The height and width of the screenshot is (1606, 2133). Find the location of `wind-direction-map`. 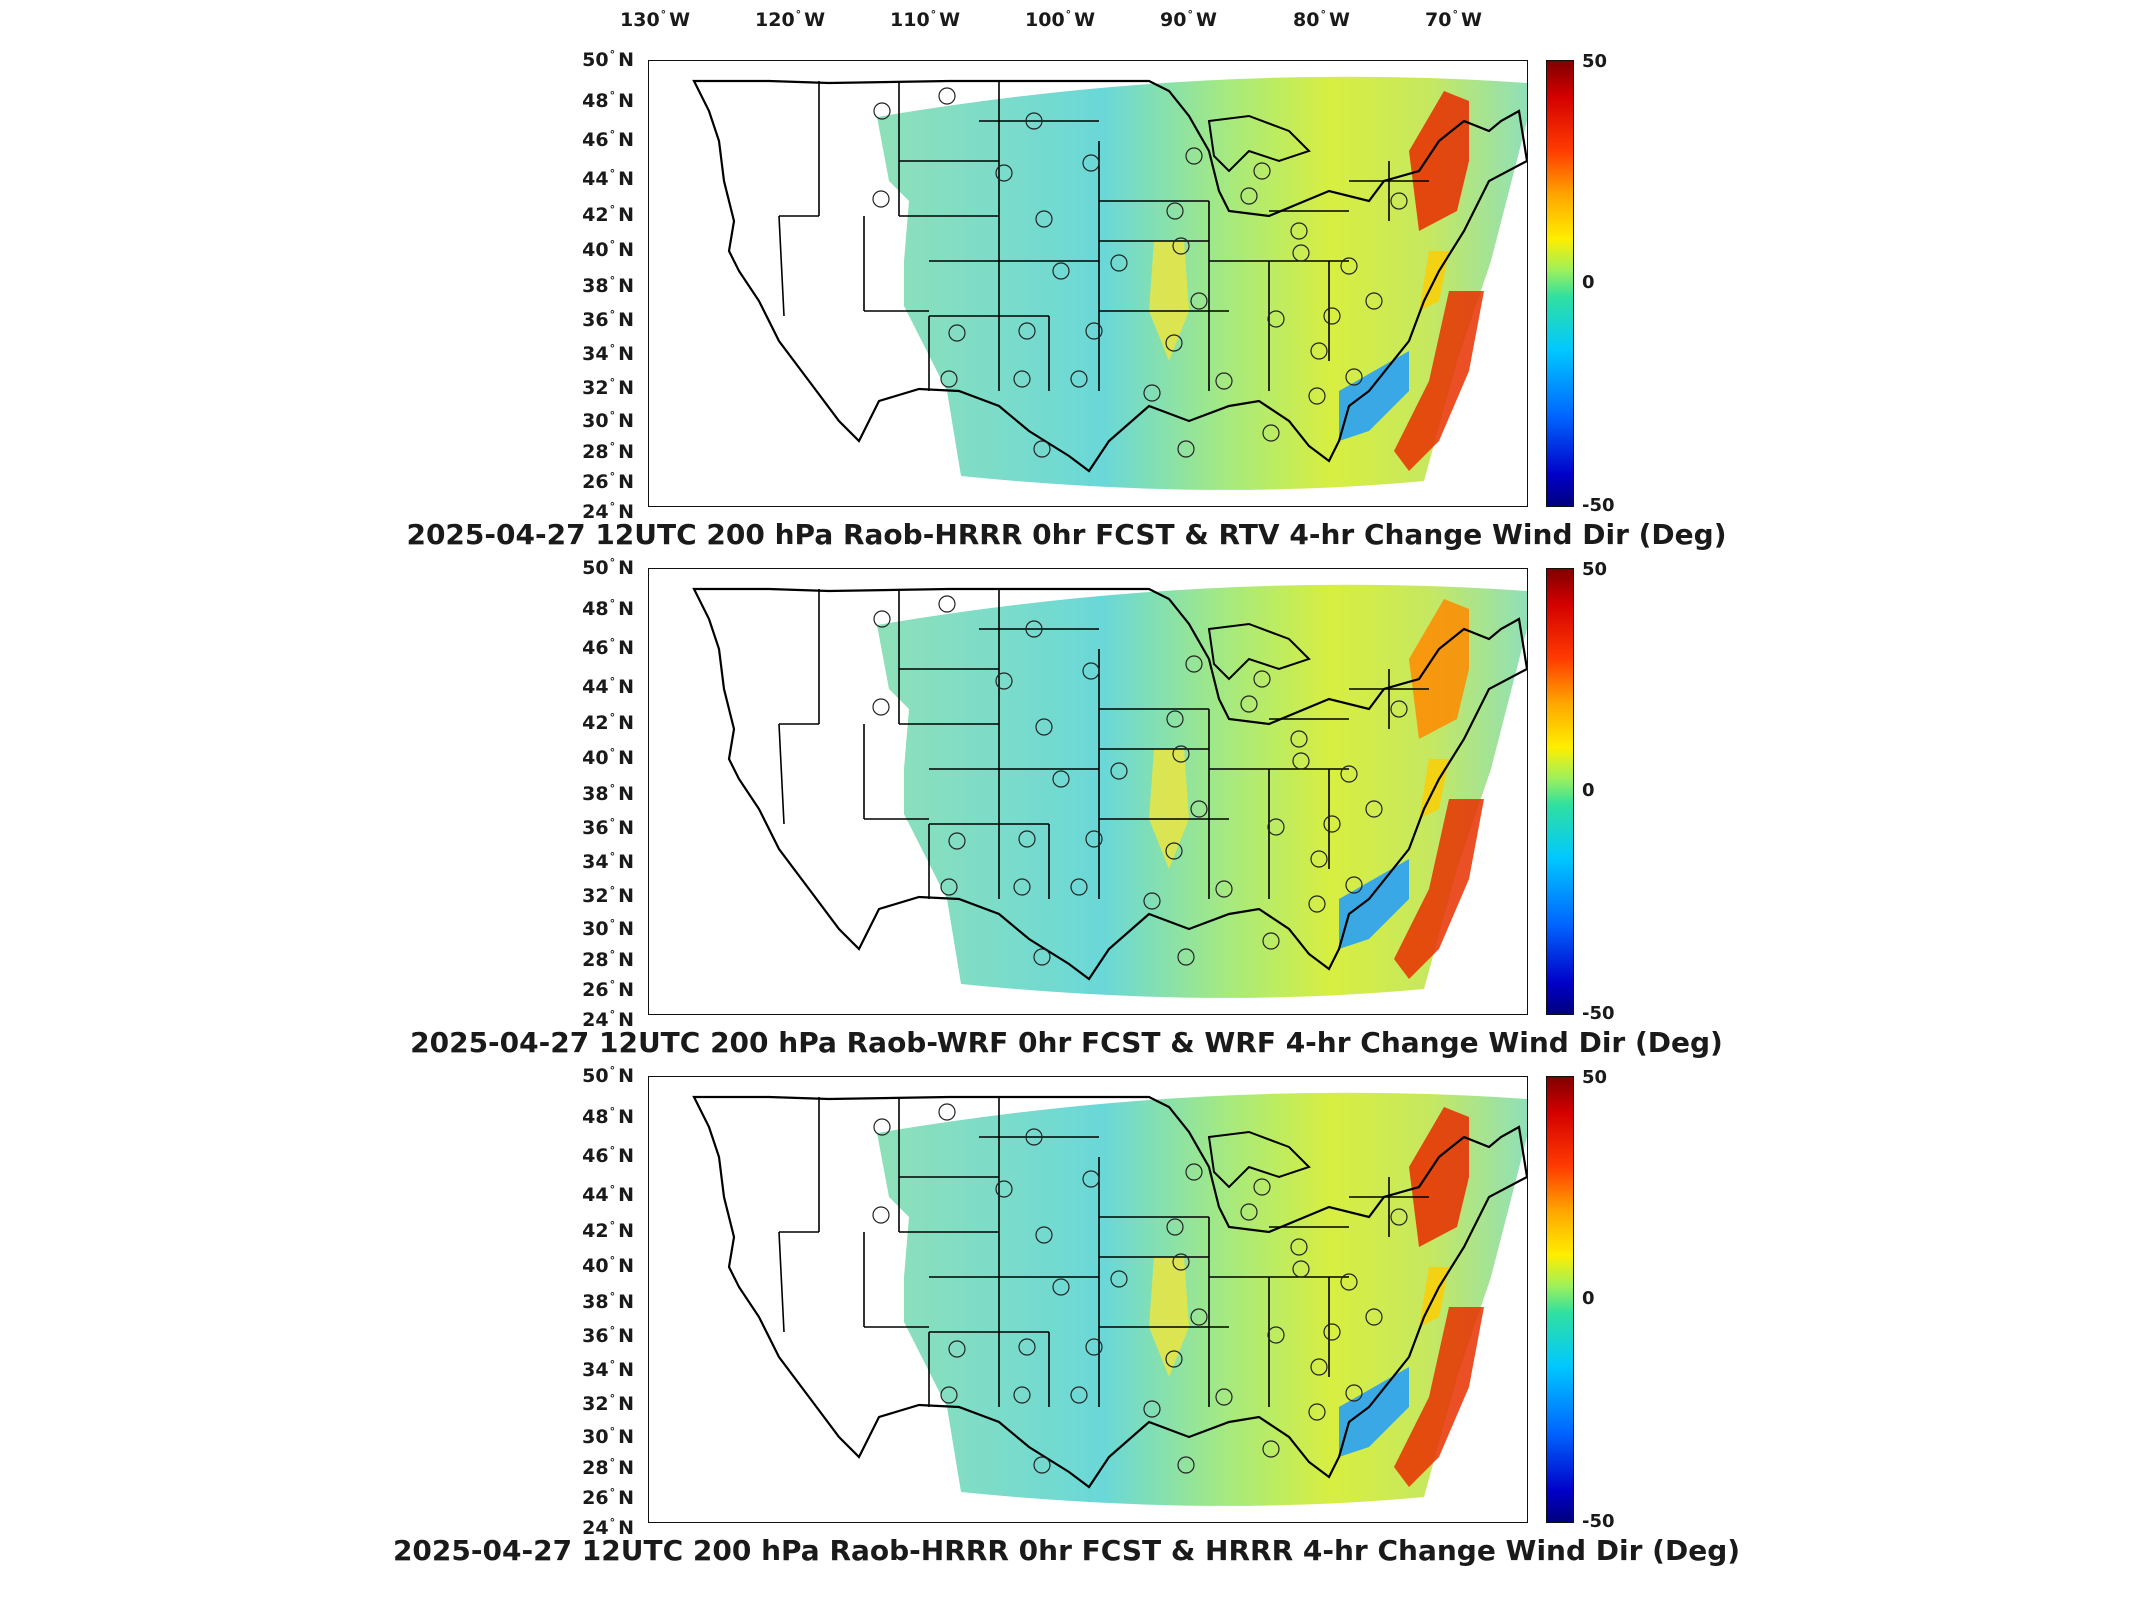

wind-direction-map is located at coordinates (1109, 791).